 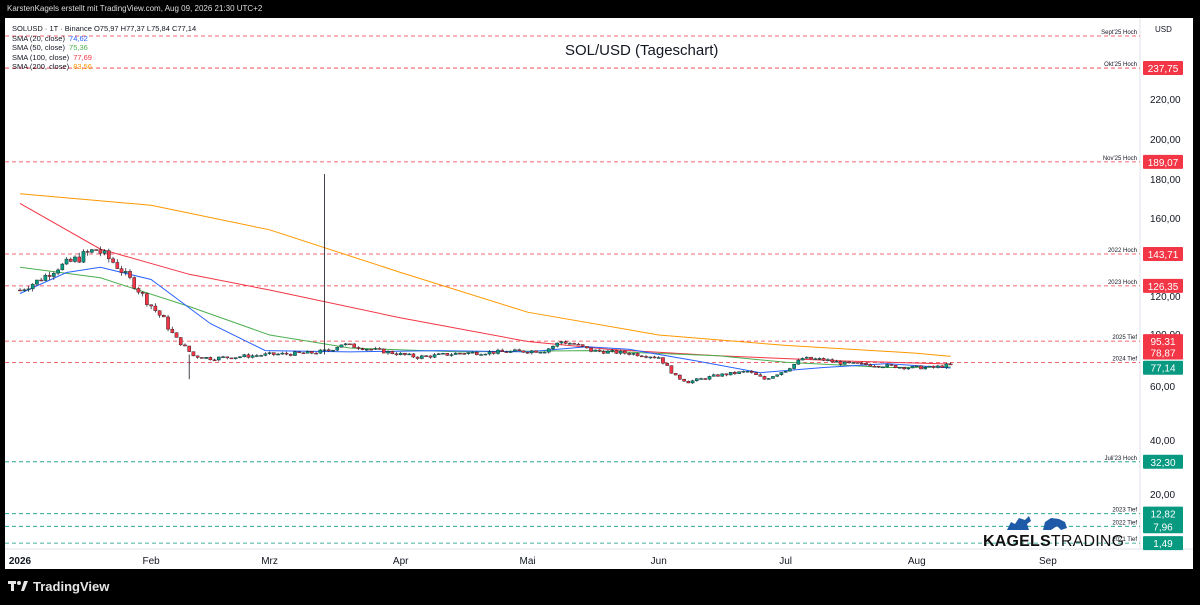 I want to click on tradingview-footer: TradingView, so click(x=58, y=586).